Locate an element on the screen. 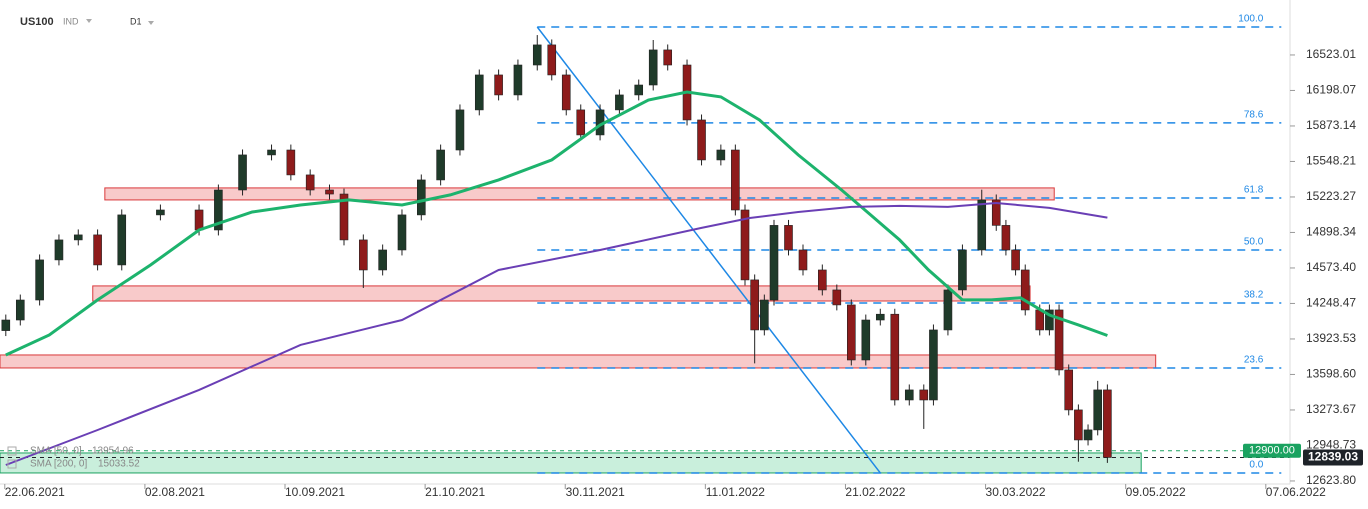  fib-label: 61.8 is located at coordinates (1254, 190).